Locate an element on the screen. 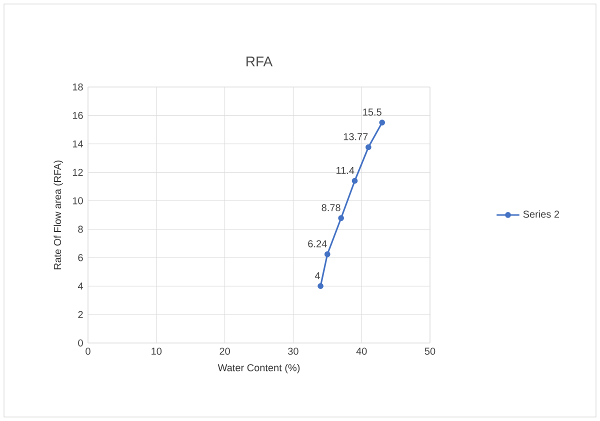 This screenshot has height=421, width=600. y-tick-label: 0 is located at coordinates (80, 343).